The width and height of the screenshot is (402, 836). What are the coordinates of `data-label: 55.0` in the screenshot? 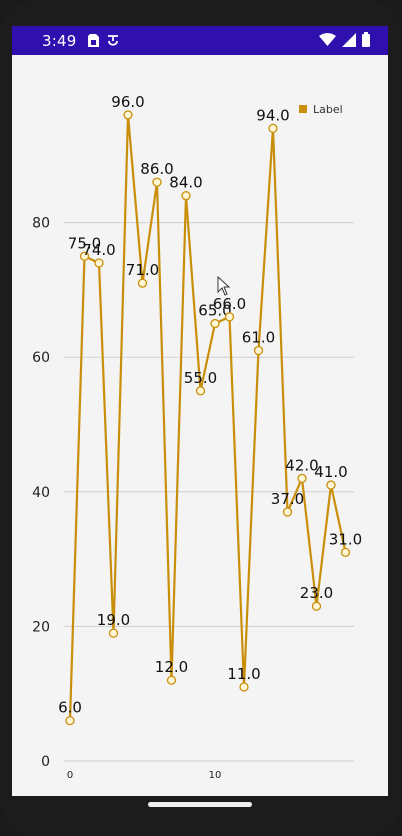 It's located at (200, 378).